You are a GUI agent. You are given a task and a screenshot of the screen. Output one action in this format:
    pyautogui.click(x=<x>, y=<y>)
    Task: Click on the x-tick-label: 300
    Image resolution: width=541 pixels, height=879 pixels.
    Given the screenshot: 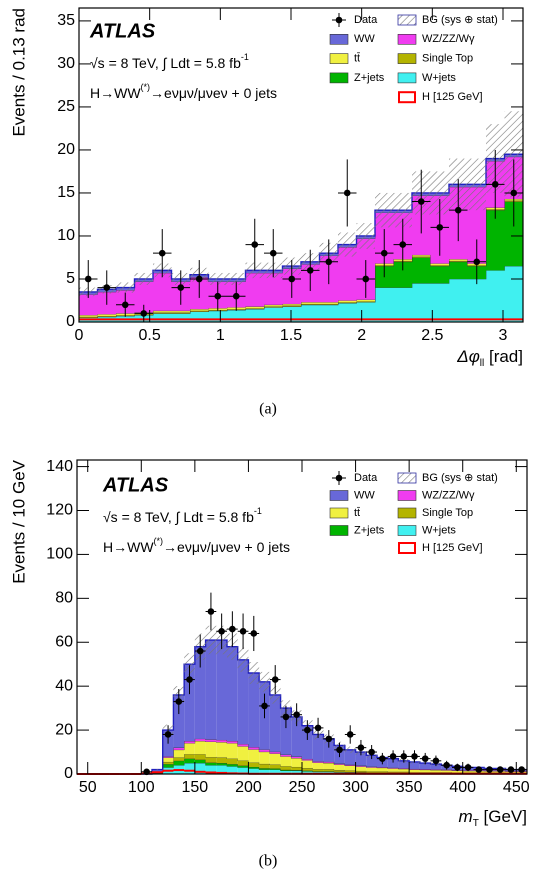 What is the action you would take?
    pyautogui.click(x=355, y=787)
    